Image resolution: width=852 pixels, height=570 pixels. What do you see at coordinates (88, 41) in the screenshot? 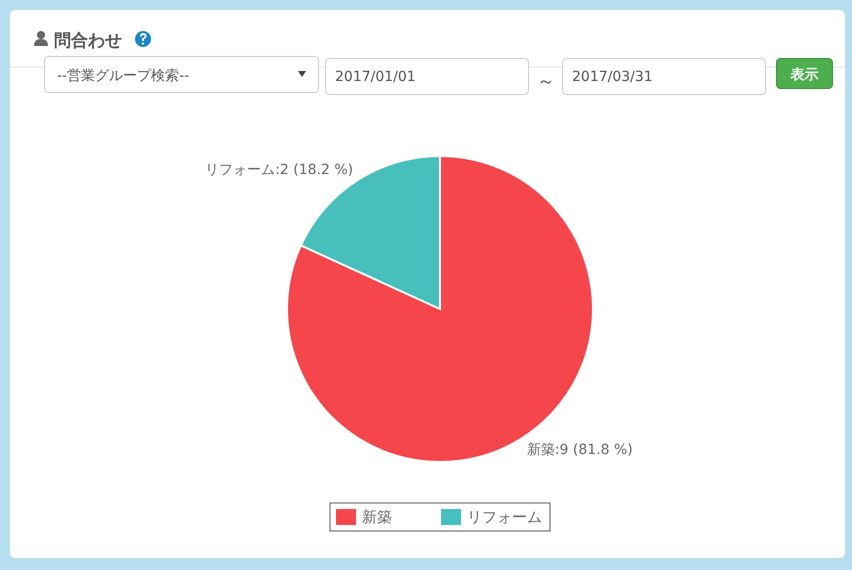
I see `chart-title: 問合わせ` at bounding box center [88, 41].